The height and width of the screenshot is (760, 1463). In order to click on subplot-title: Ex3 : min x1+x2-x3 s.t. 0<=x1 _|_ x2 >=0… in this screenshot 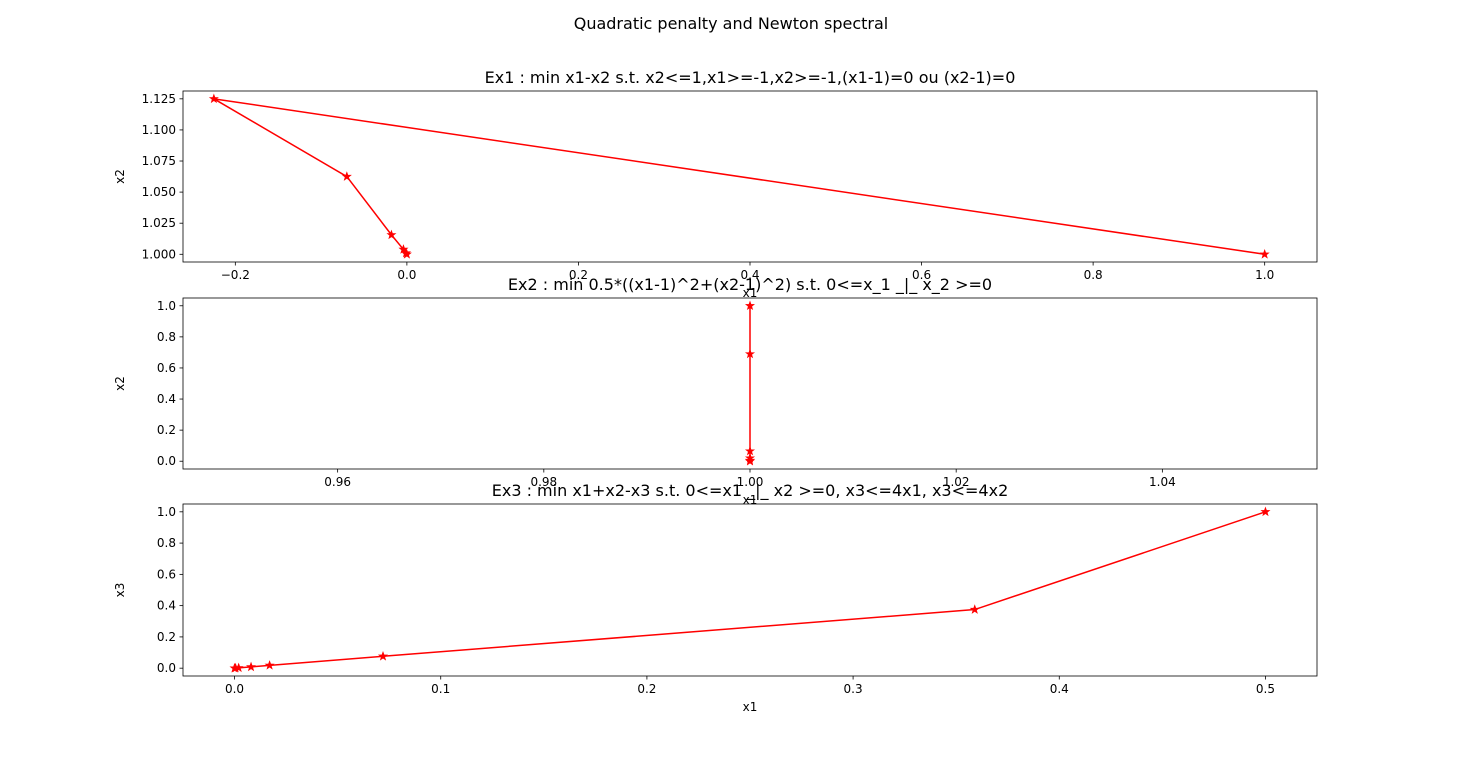, I will do `click(750, 491)`.